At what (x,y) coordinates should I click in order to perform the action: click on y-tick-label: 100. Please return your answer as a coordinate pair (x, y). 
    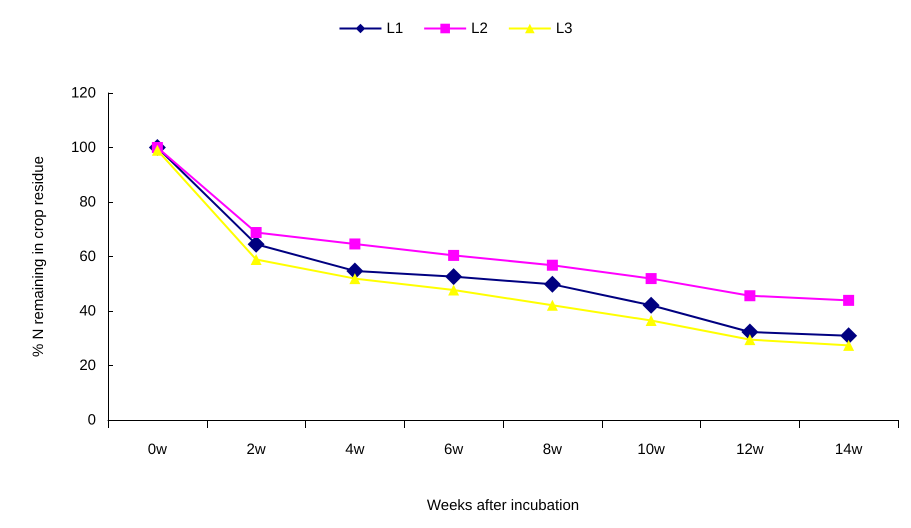
    Looking at the image, I should click on (83, 147).